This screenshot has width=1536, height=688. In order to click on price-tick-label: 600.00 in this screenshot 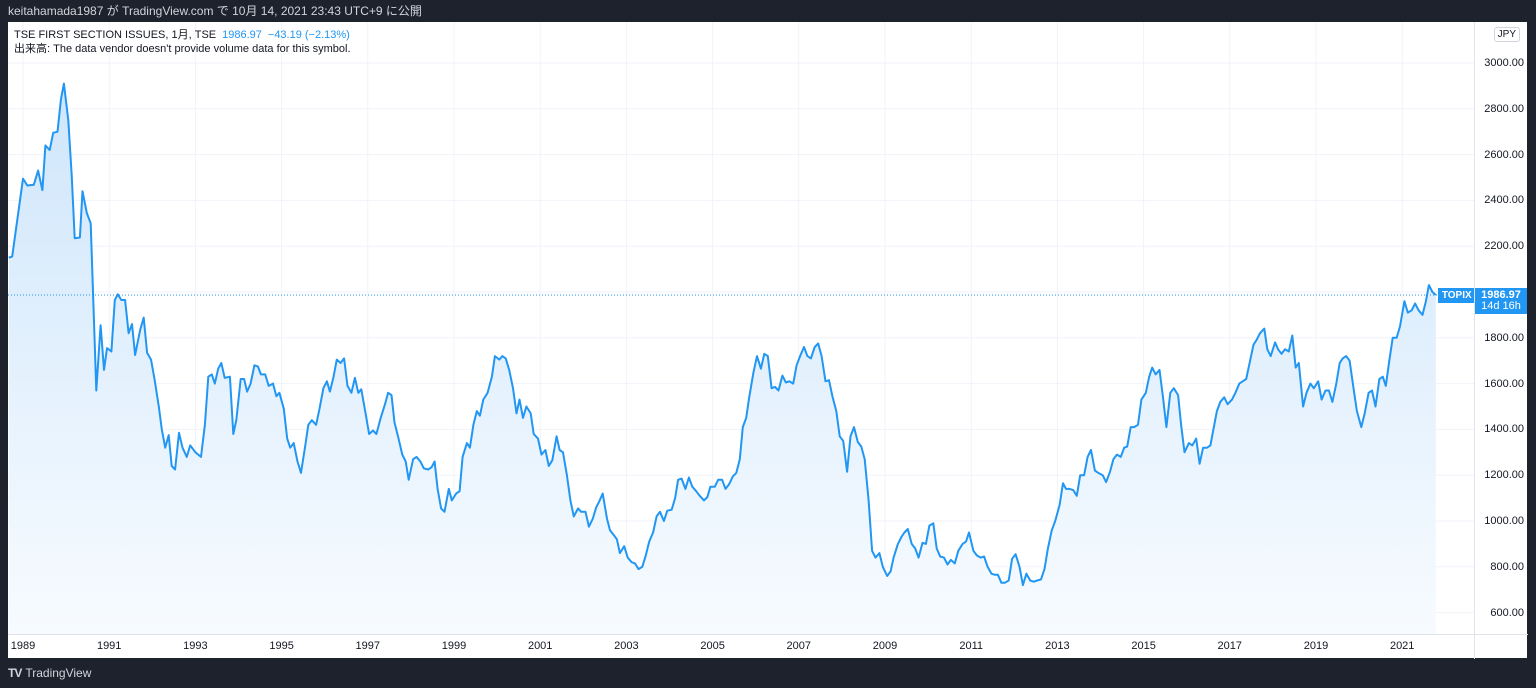, I will do `click(1507, 612)`.